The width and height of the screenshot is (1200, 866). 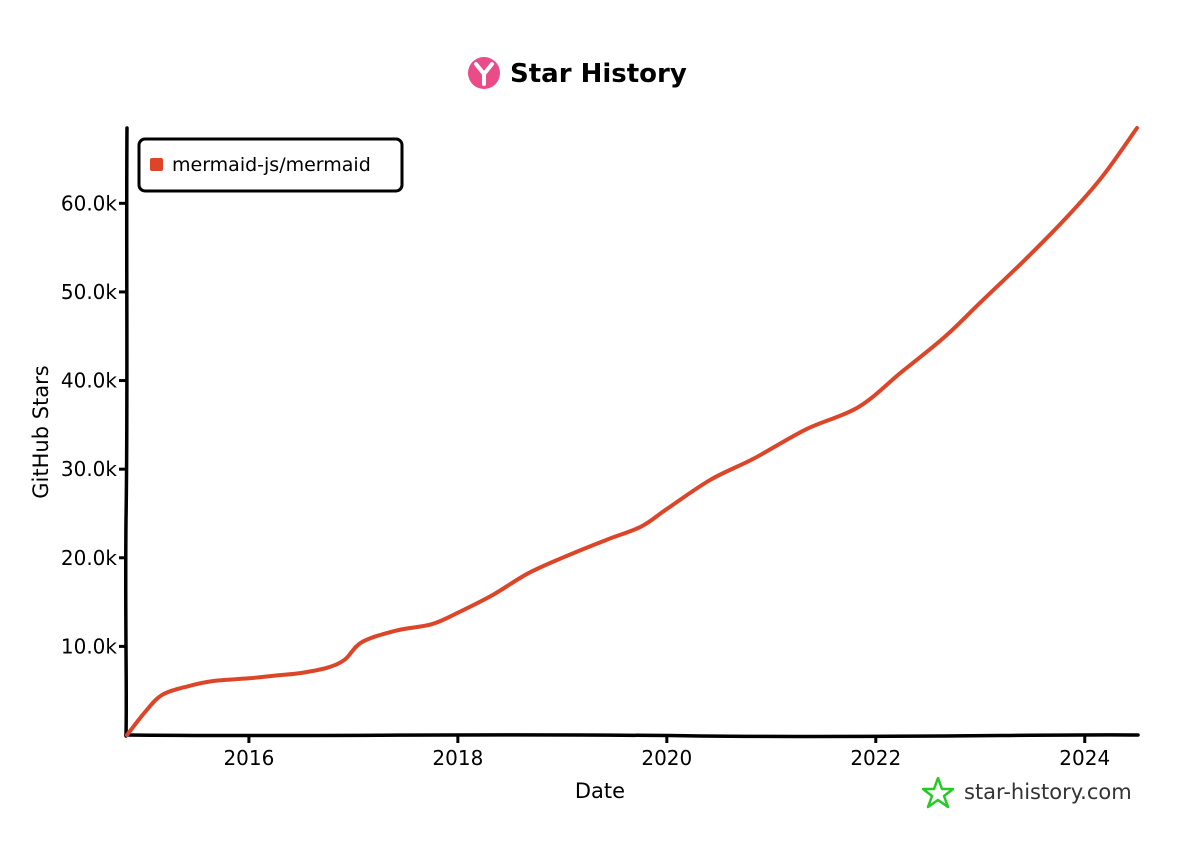 What do you see at coordinates (89, 381) in the screenshot?
I see `y-tick-label: 40.0k` at bounding box center [89, 381].